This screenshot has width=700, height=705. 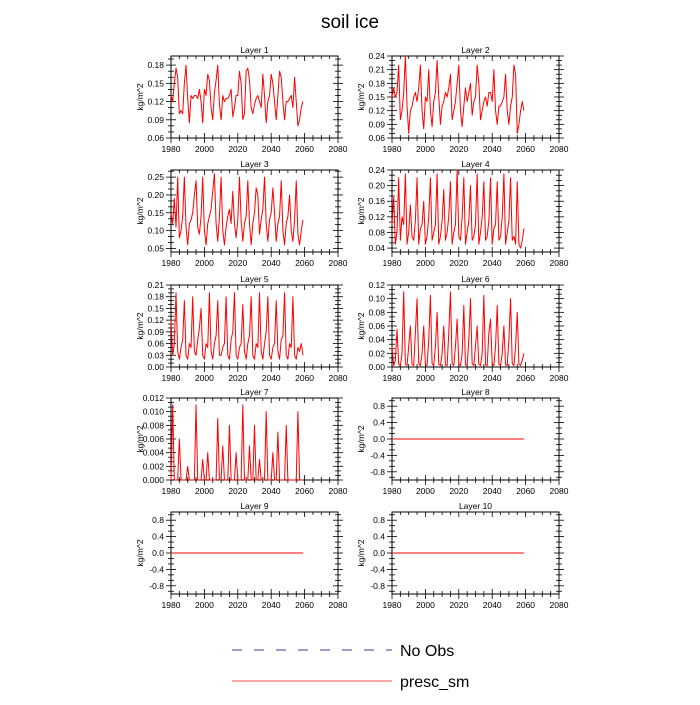 What do you see at coordinates (156, 569) in the screenshot?
I see `y-tick-label: -0.4` at bounding box center [156, 569].